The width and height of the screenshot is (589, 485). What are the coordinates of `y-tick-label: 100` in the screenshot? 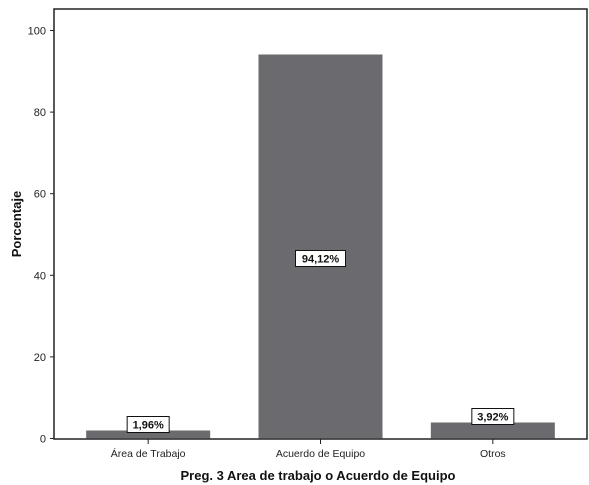 It's located at (37, 32).